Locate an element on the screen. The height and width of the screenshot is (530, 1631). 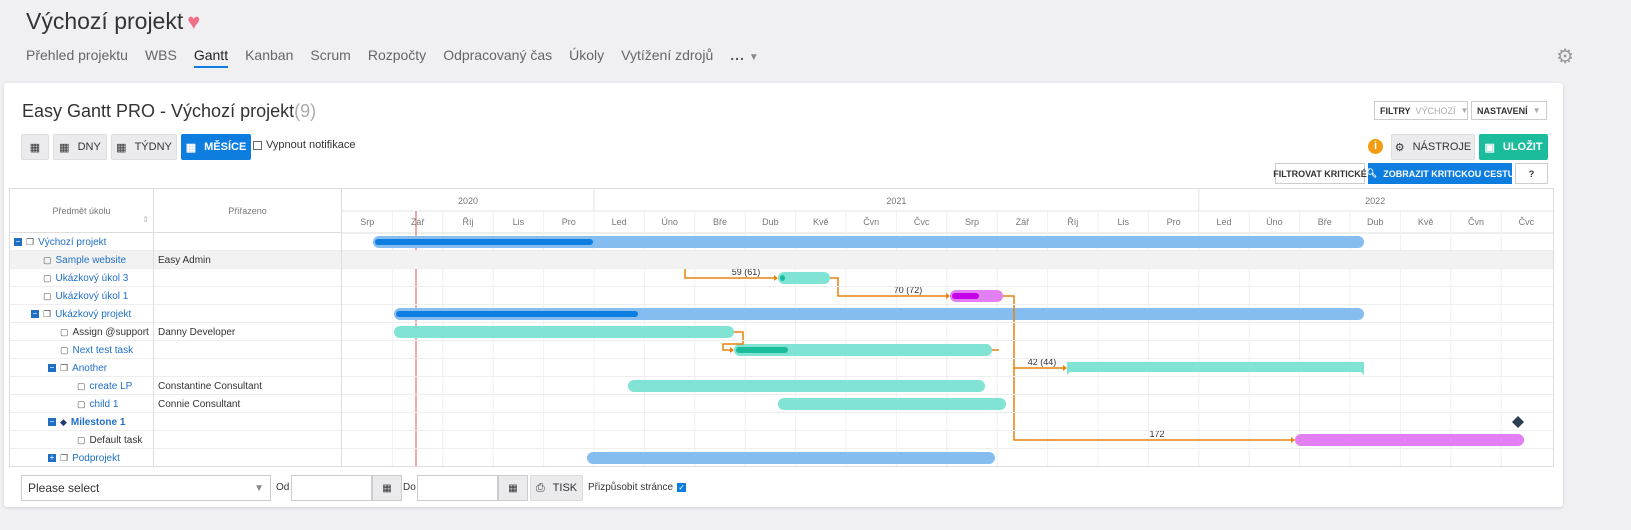
months-button: ▦ MĚSÍCE is located at coordinates (216, 147).